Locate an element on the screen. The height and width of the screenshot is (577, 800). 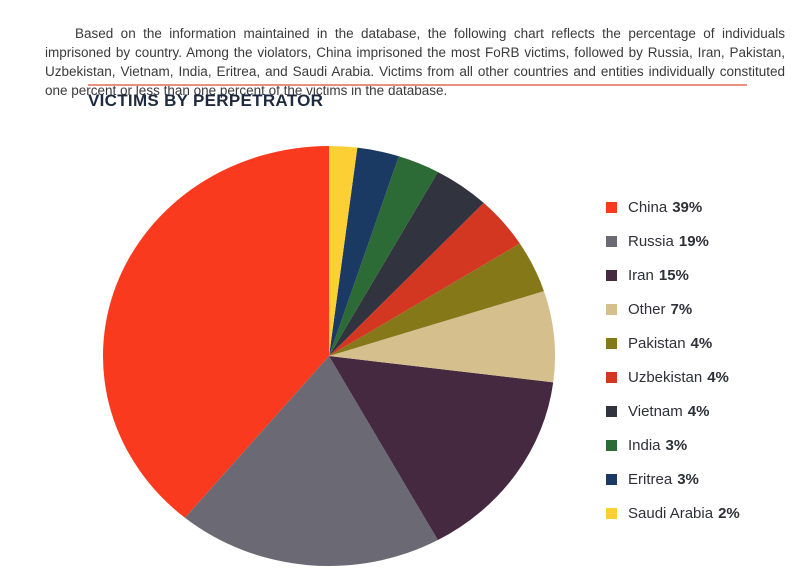
pie-slice-other is located at coordinates (442, 337).